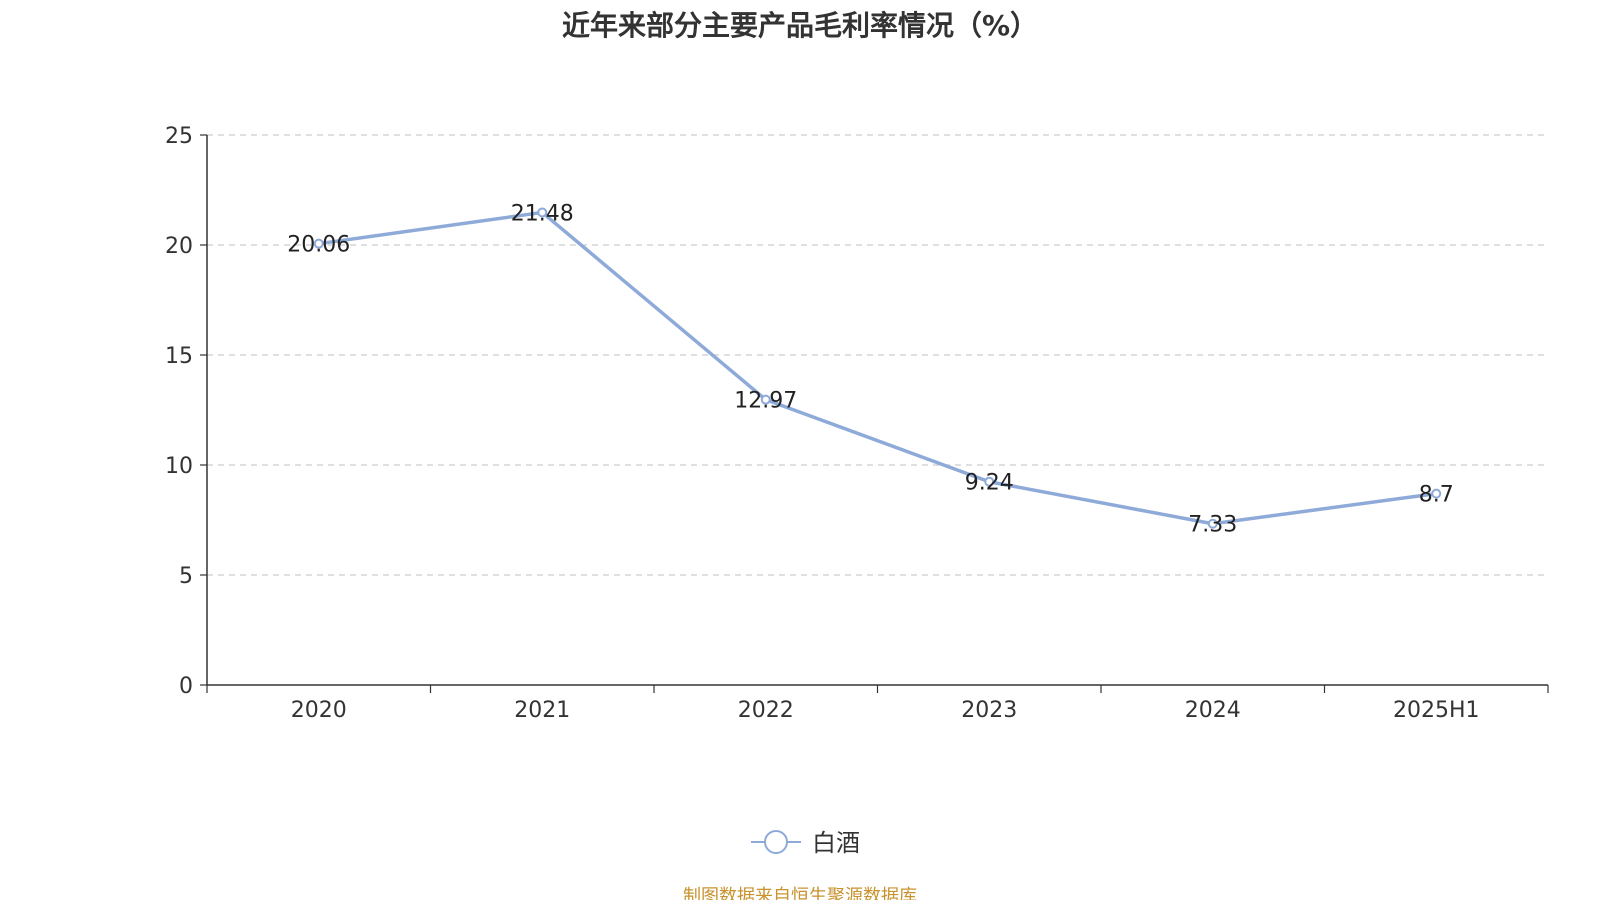  I want to click on chart-title: 近年来部分主要产品毛利率情况（%）, so click(800, 25).